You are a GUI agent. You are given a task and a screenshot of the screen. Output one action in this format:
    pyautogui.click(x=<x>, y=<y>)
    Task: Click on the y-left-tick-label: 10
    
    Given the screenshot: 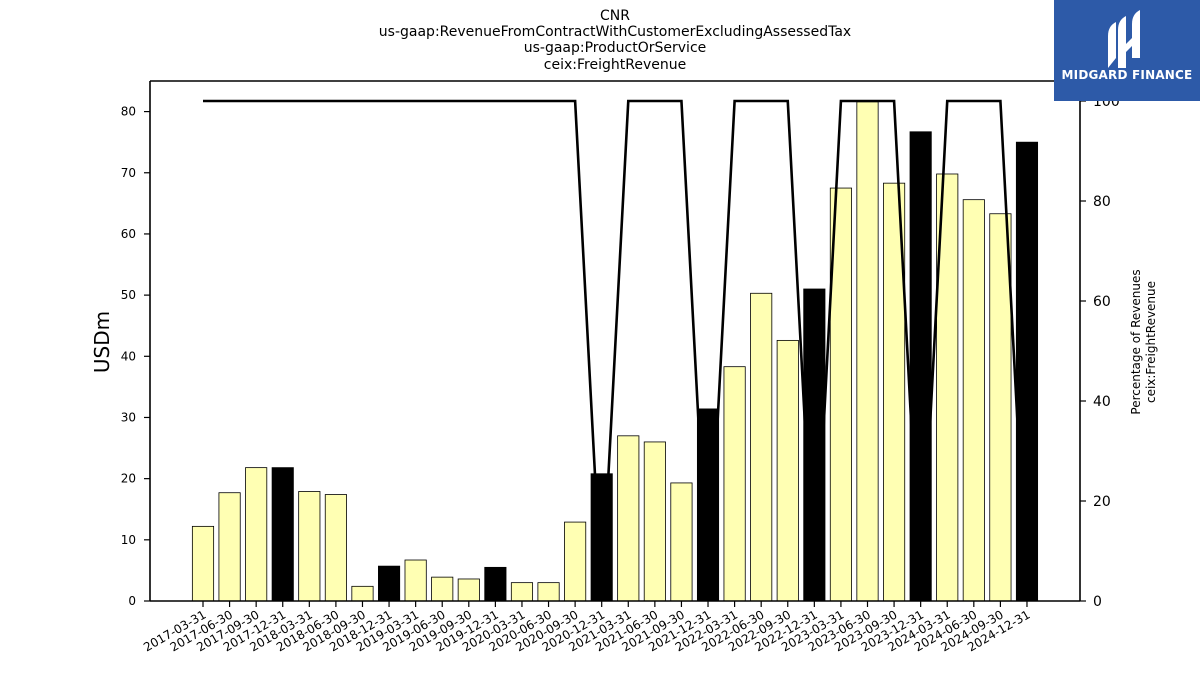 What is the action you would take?
    pyautogui.click(x=128, y=540)
    